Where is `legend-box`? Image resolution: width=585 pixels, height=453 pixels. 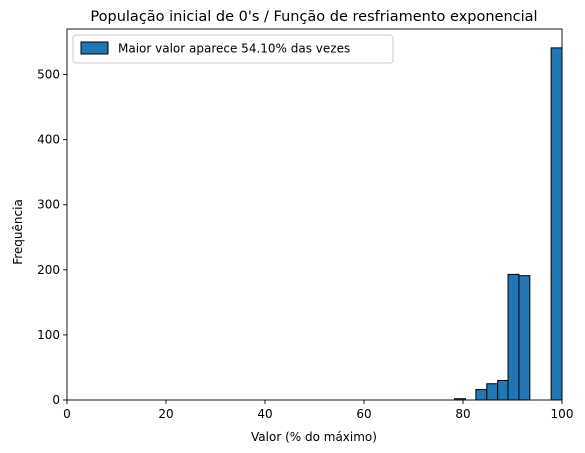 legend-box is located at coordinates (233, 49).